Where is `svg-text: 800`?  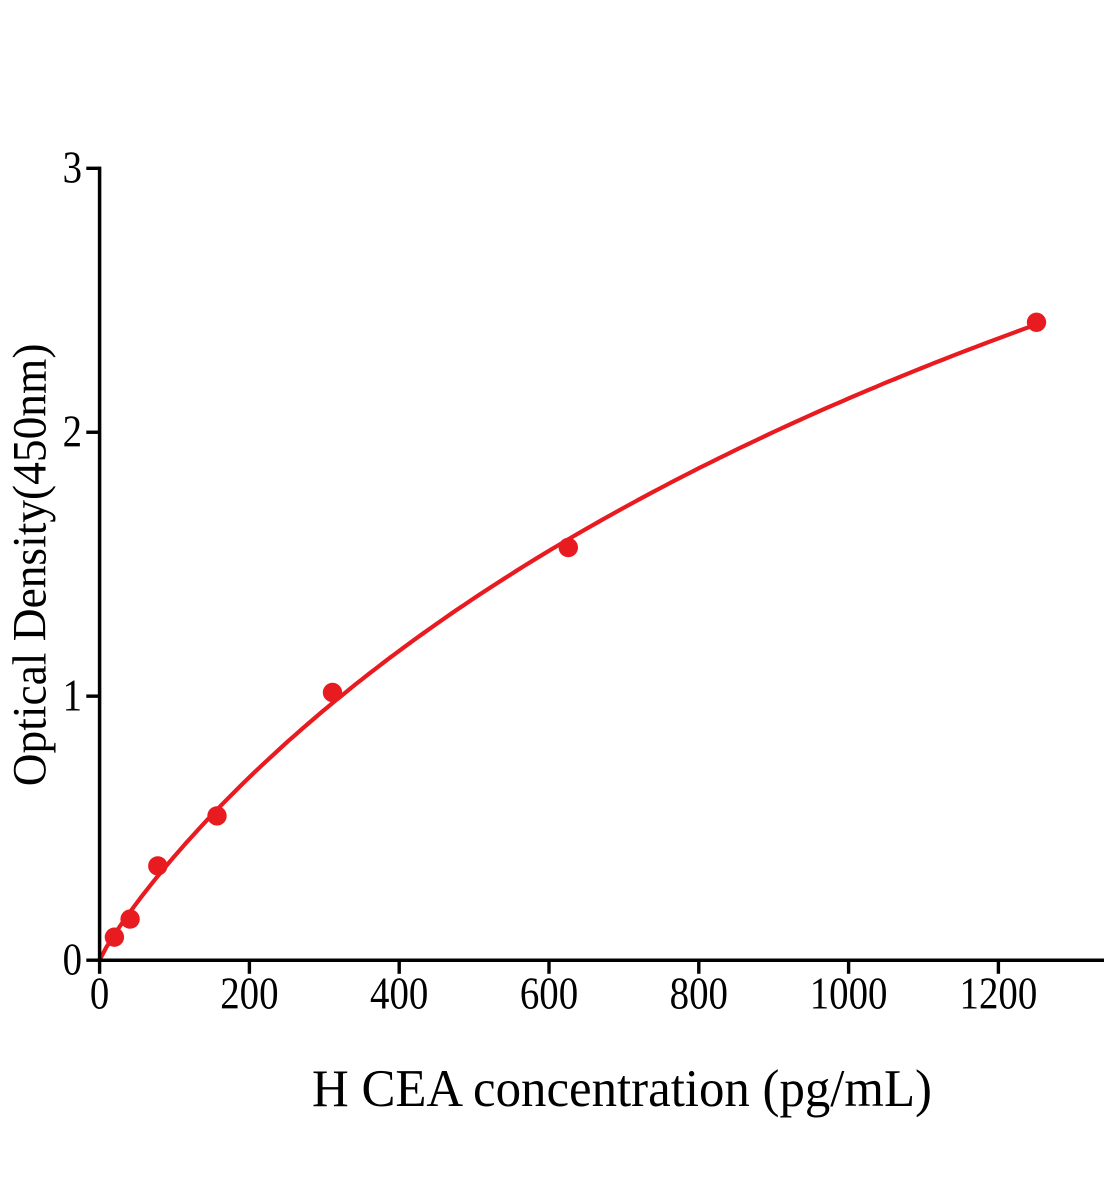 svg-text: 800 is located at coordinates (699, 994).